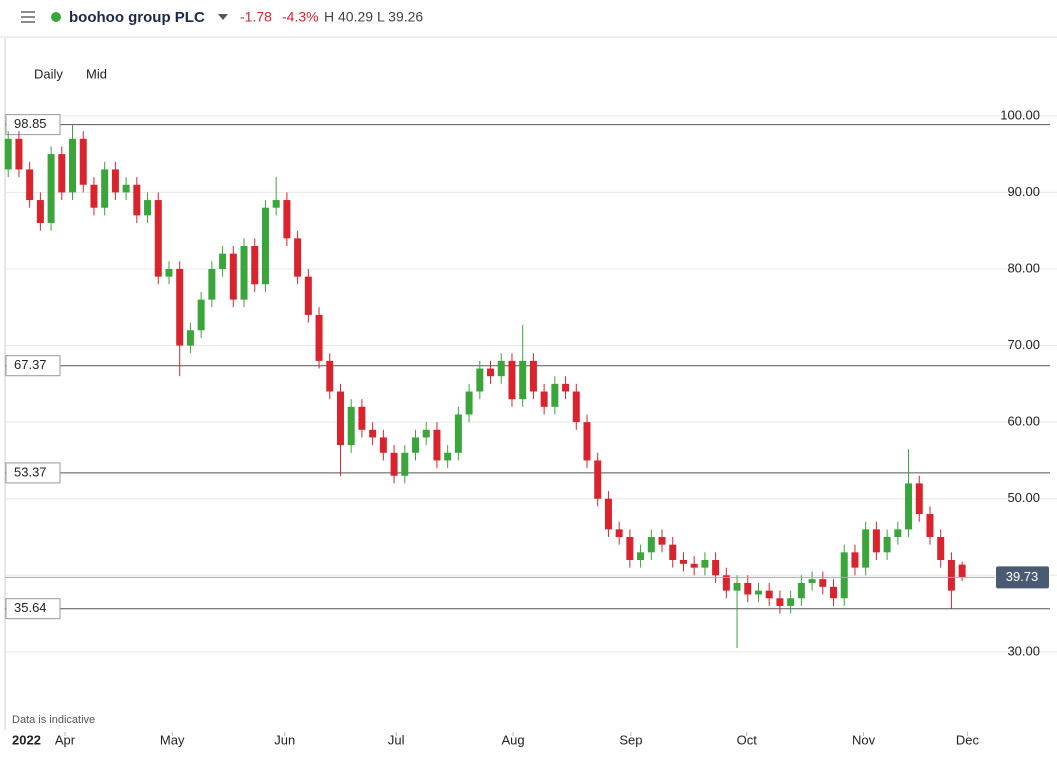 The height and width of the screenshot is (760, 1057). I want to click on x-tick-label: Nov, so click(864, 739).